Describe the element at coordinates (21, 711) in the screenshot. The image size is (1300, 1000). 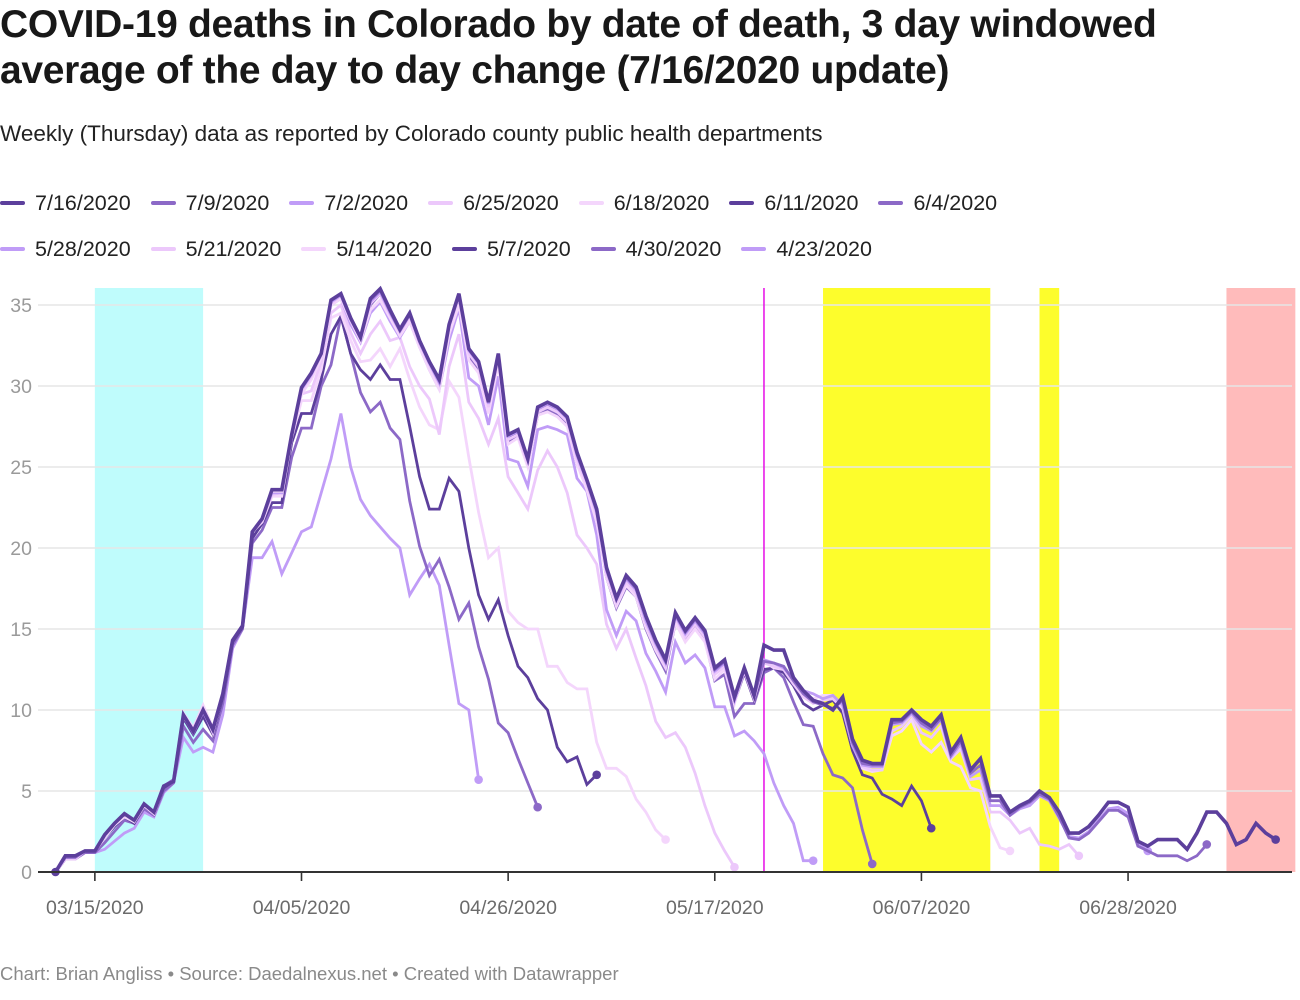
I see `y-tick-label: 10` at that location.